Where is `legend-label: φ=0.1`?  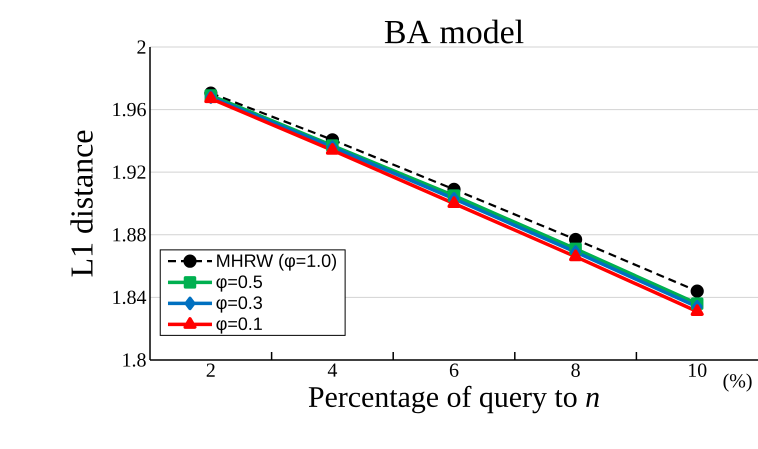
legend-label: φ=0.1 is located at coordinates (239, 325).